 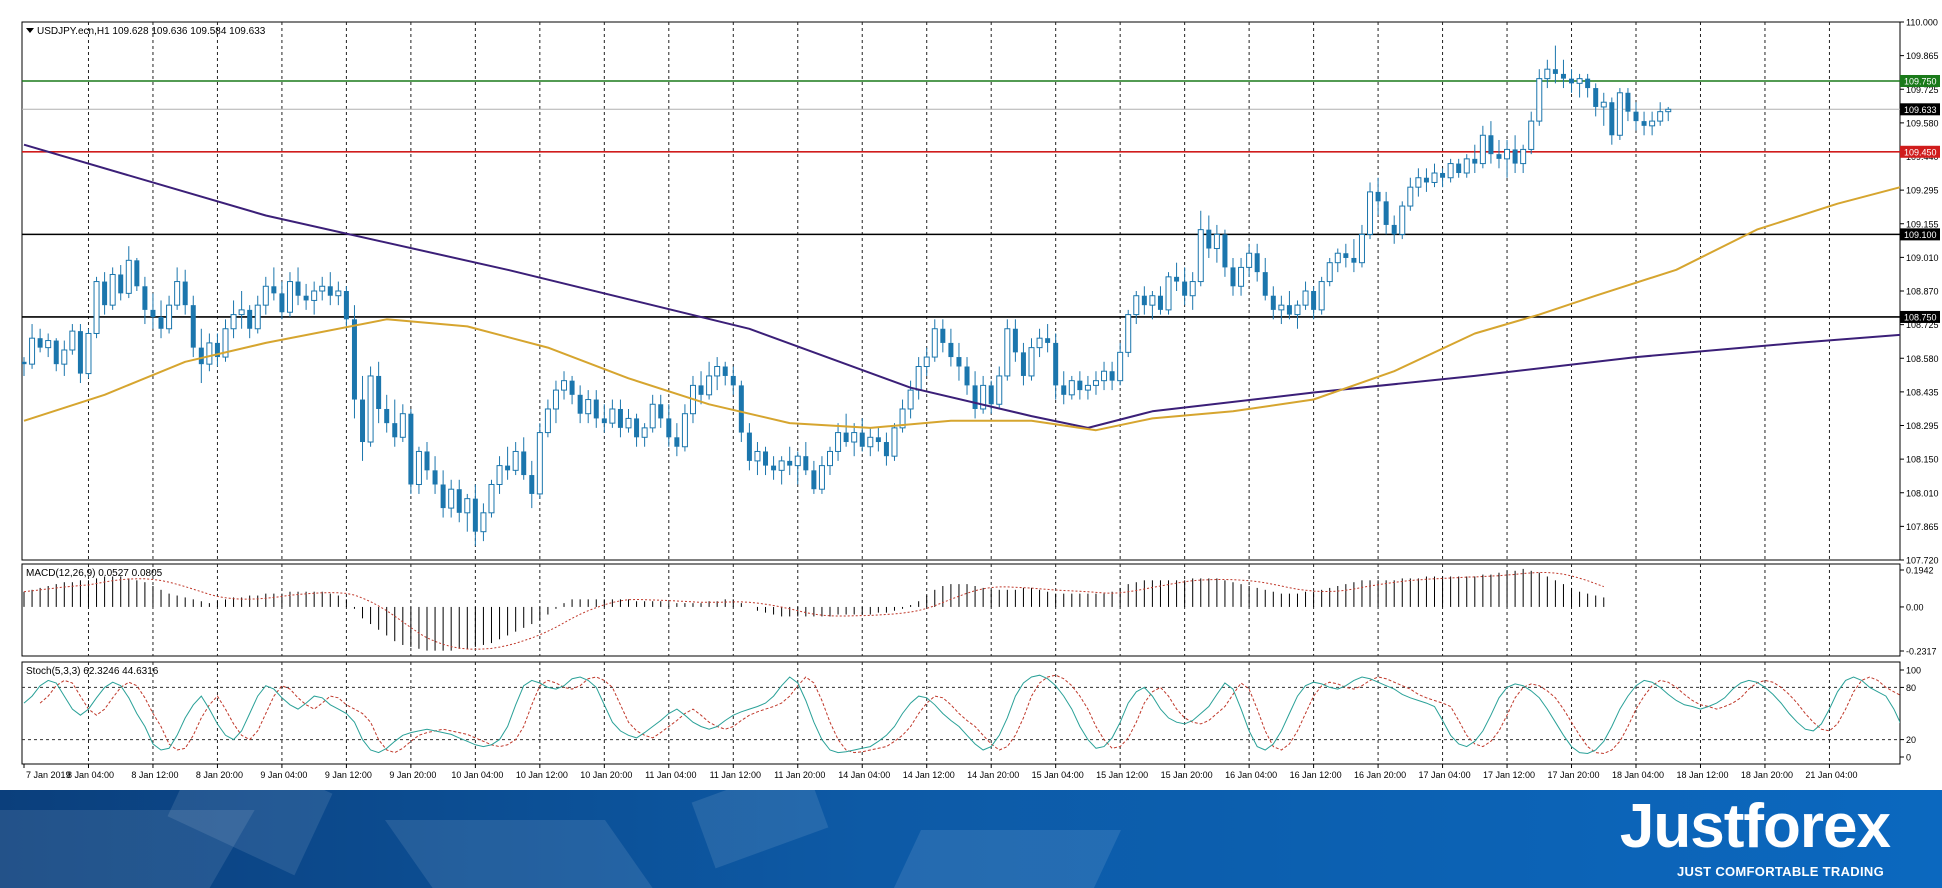 I want to click on time-label: 10 Jan 04:00, so click(x=477, y=775).